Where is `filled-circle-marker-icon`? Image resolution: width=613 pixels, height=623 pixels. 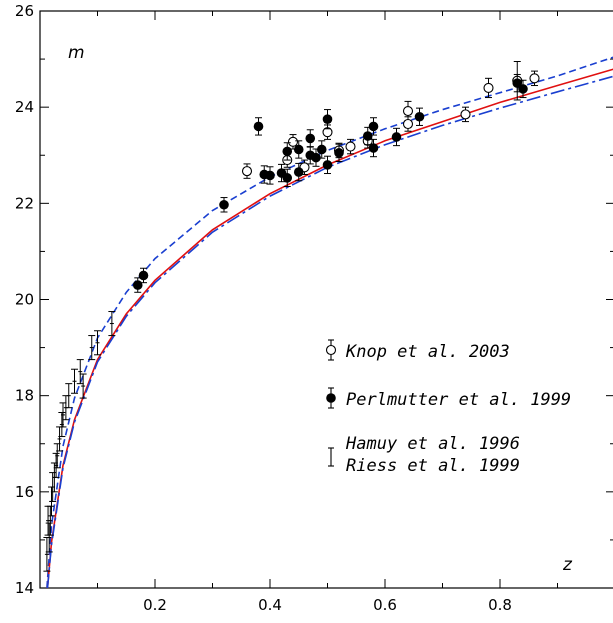 filled-circle-marker-icon is located at coordinates (331, 398).